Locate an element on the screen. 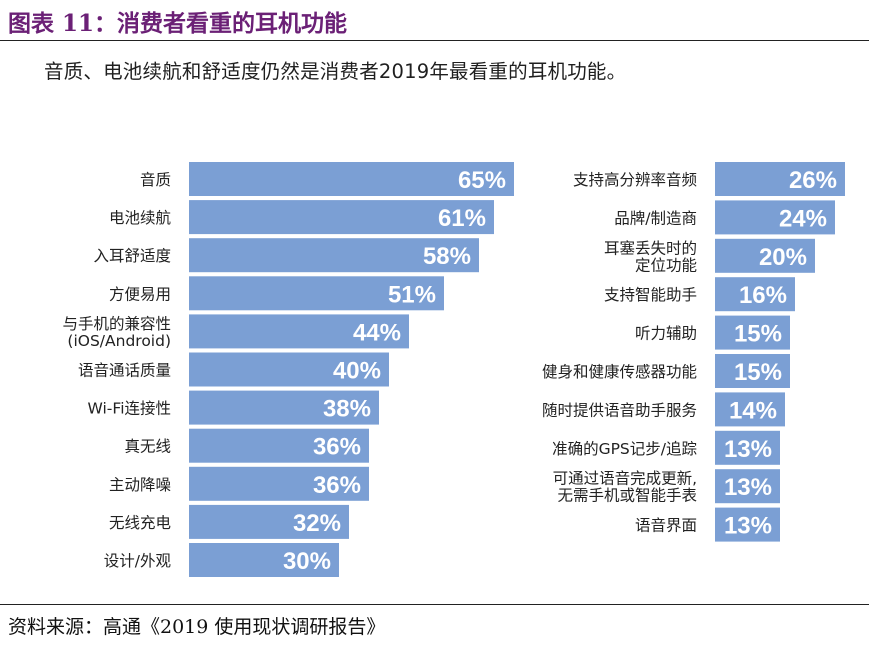 Image resolution: width=869 pixels, height=651 pixels. category-label: 入耳舒适度 is located at coordinates (132, 256).